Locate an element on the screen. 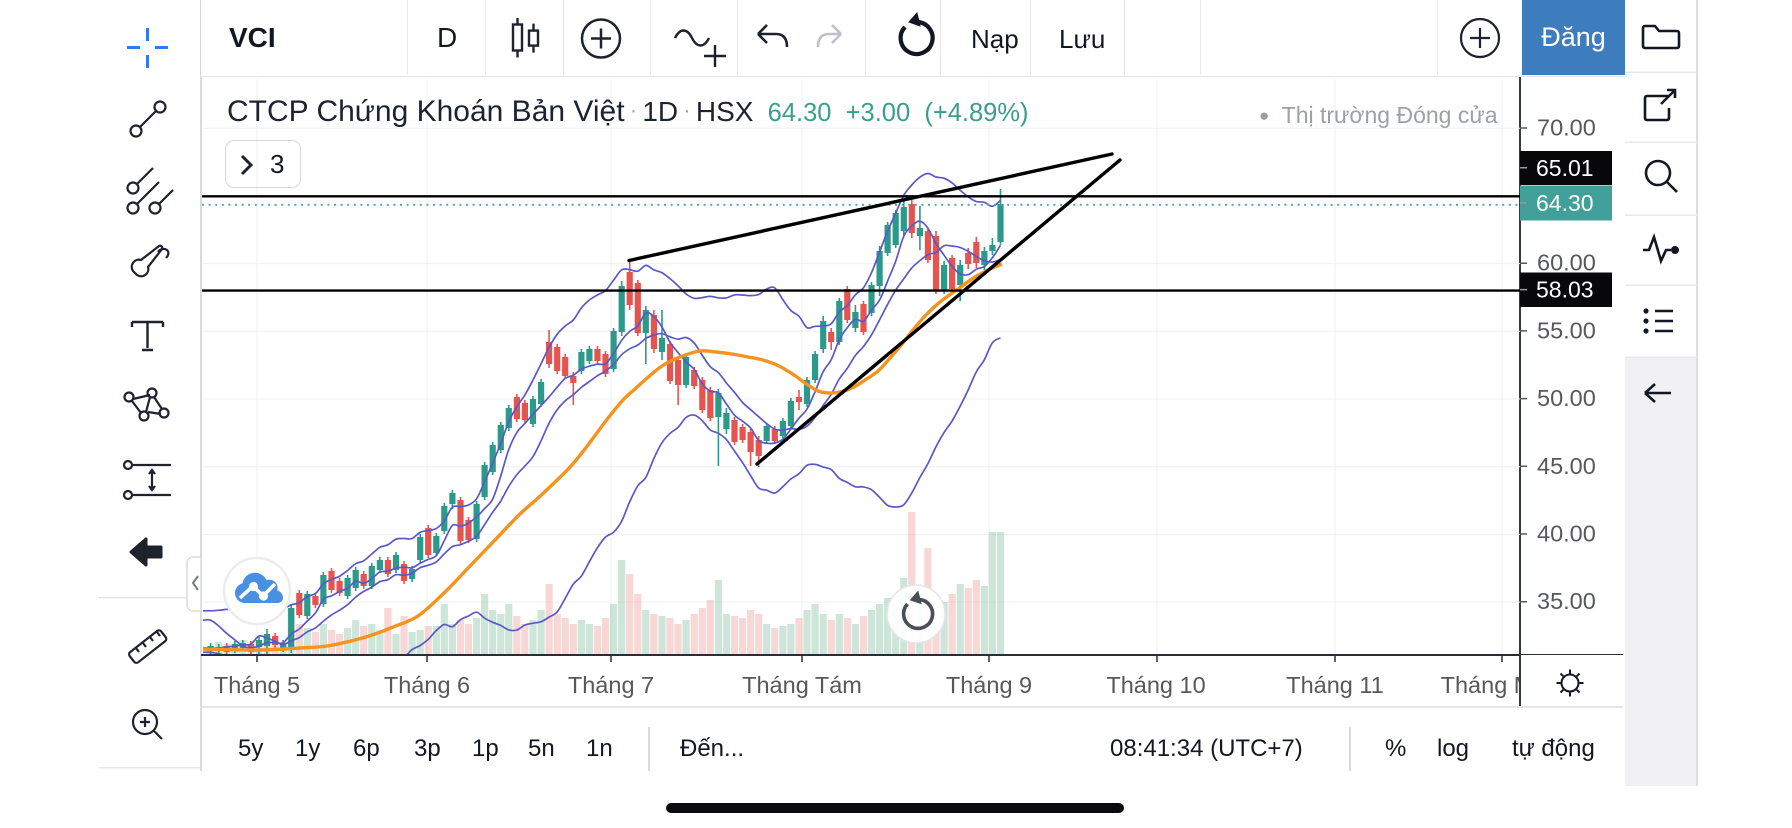 The image size is (1792, 828). svg-text: 65.01 is located at coordinates (1565, 168).